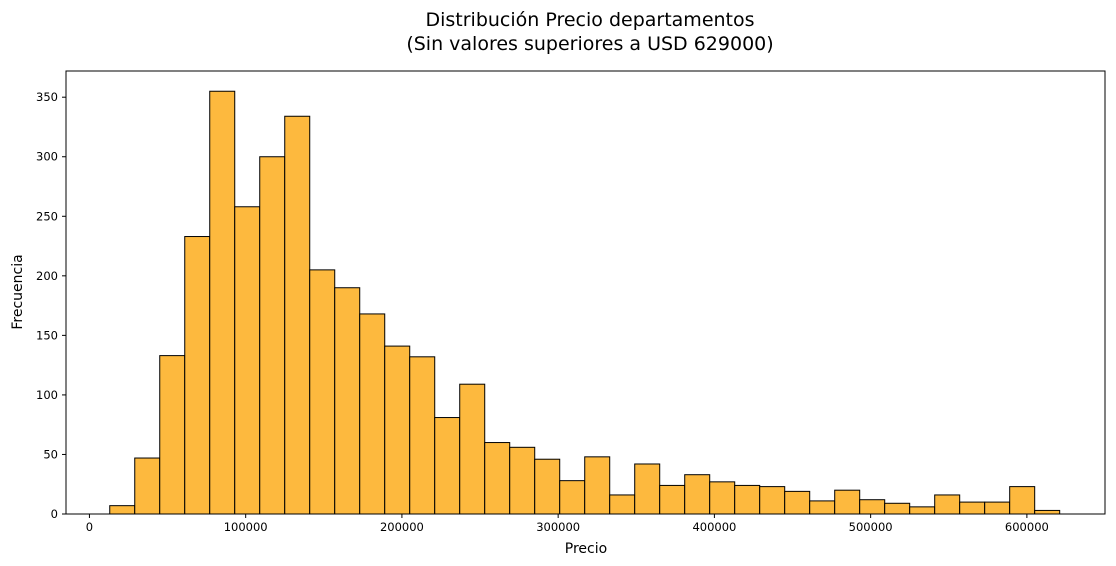 The image size is (1116, 566). I want to click on x-tick-label: 600000, so click(1027, 527).